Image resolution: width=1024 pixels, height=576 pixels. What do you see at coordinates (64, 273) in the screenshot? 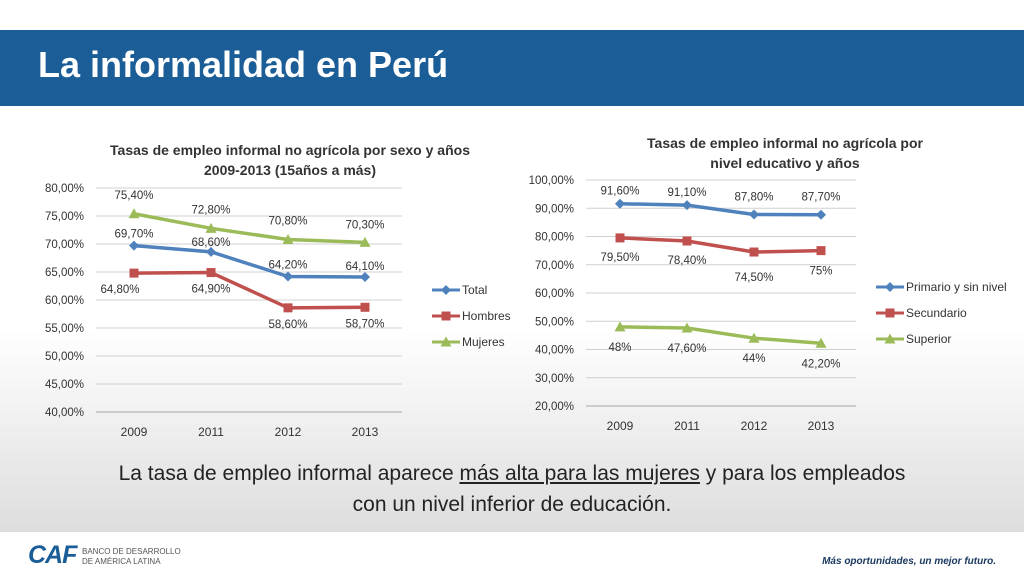
I see `chart1-y-tick-label: 65,00%` at bounding box center [64, 273].